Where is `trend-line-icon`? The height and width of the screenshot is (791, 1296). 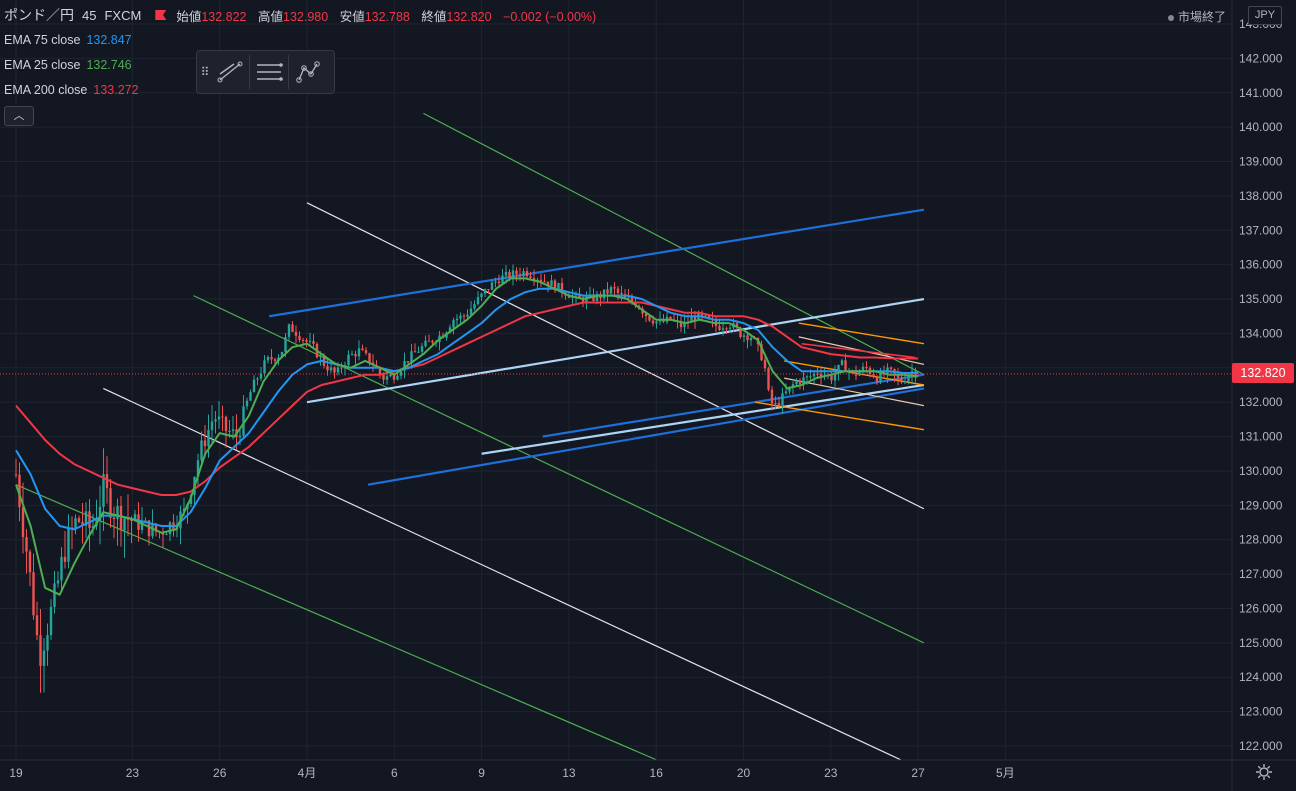 trend-line-icon is located at coordinates (230, 72).